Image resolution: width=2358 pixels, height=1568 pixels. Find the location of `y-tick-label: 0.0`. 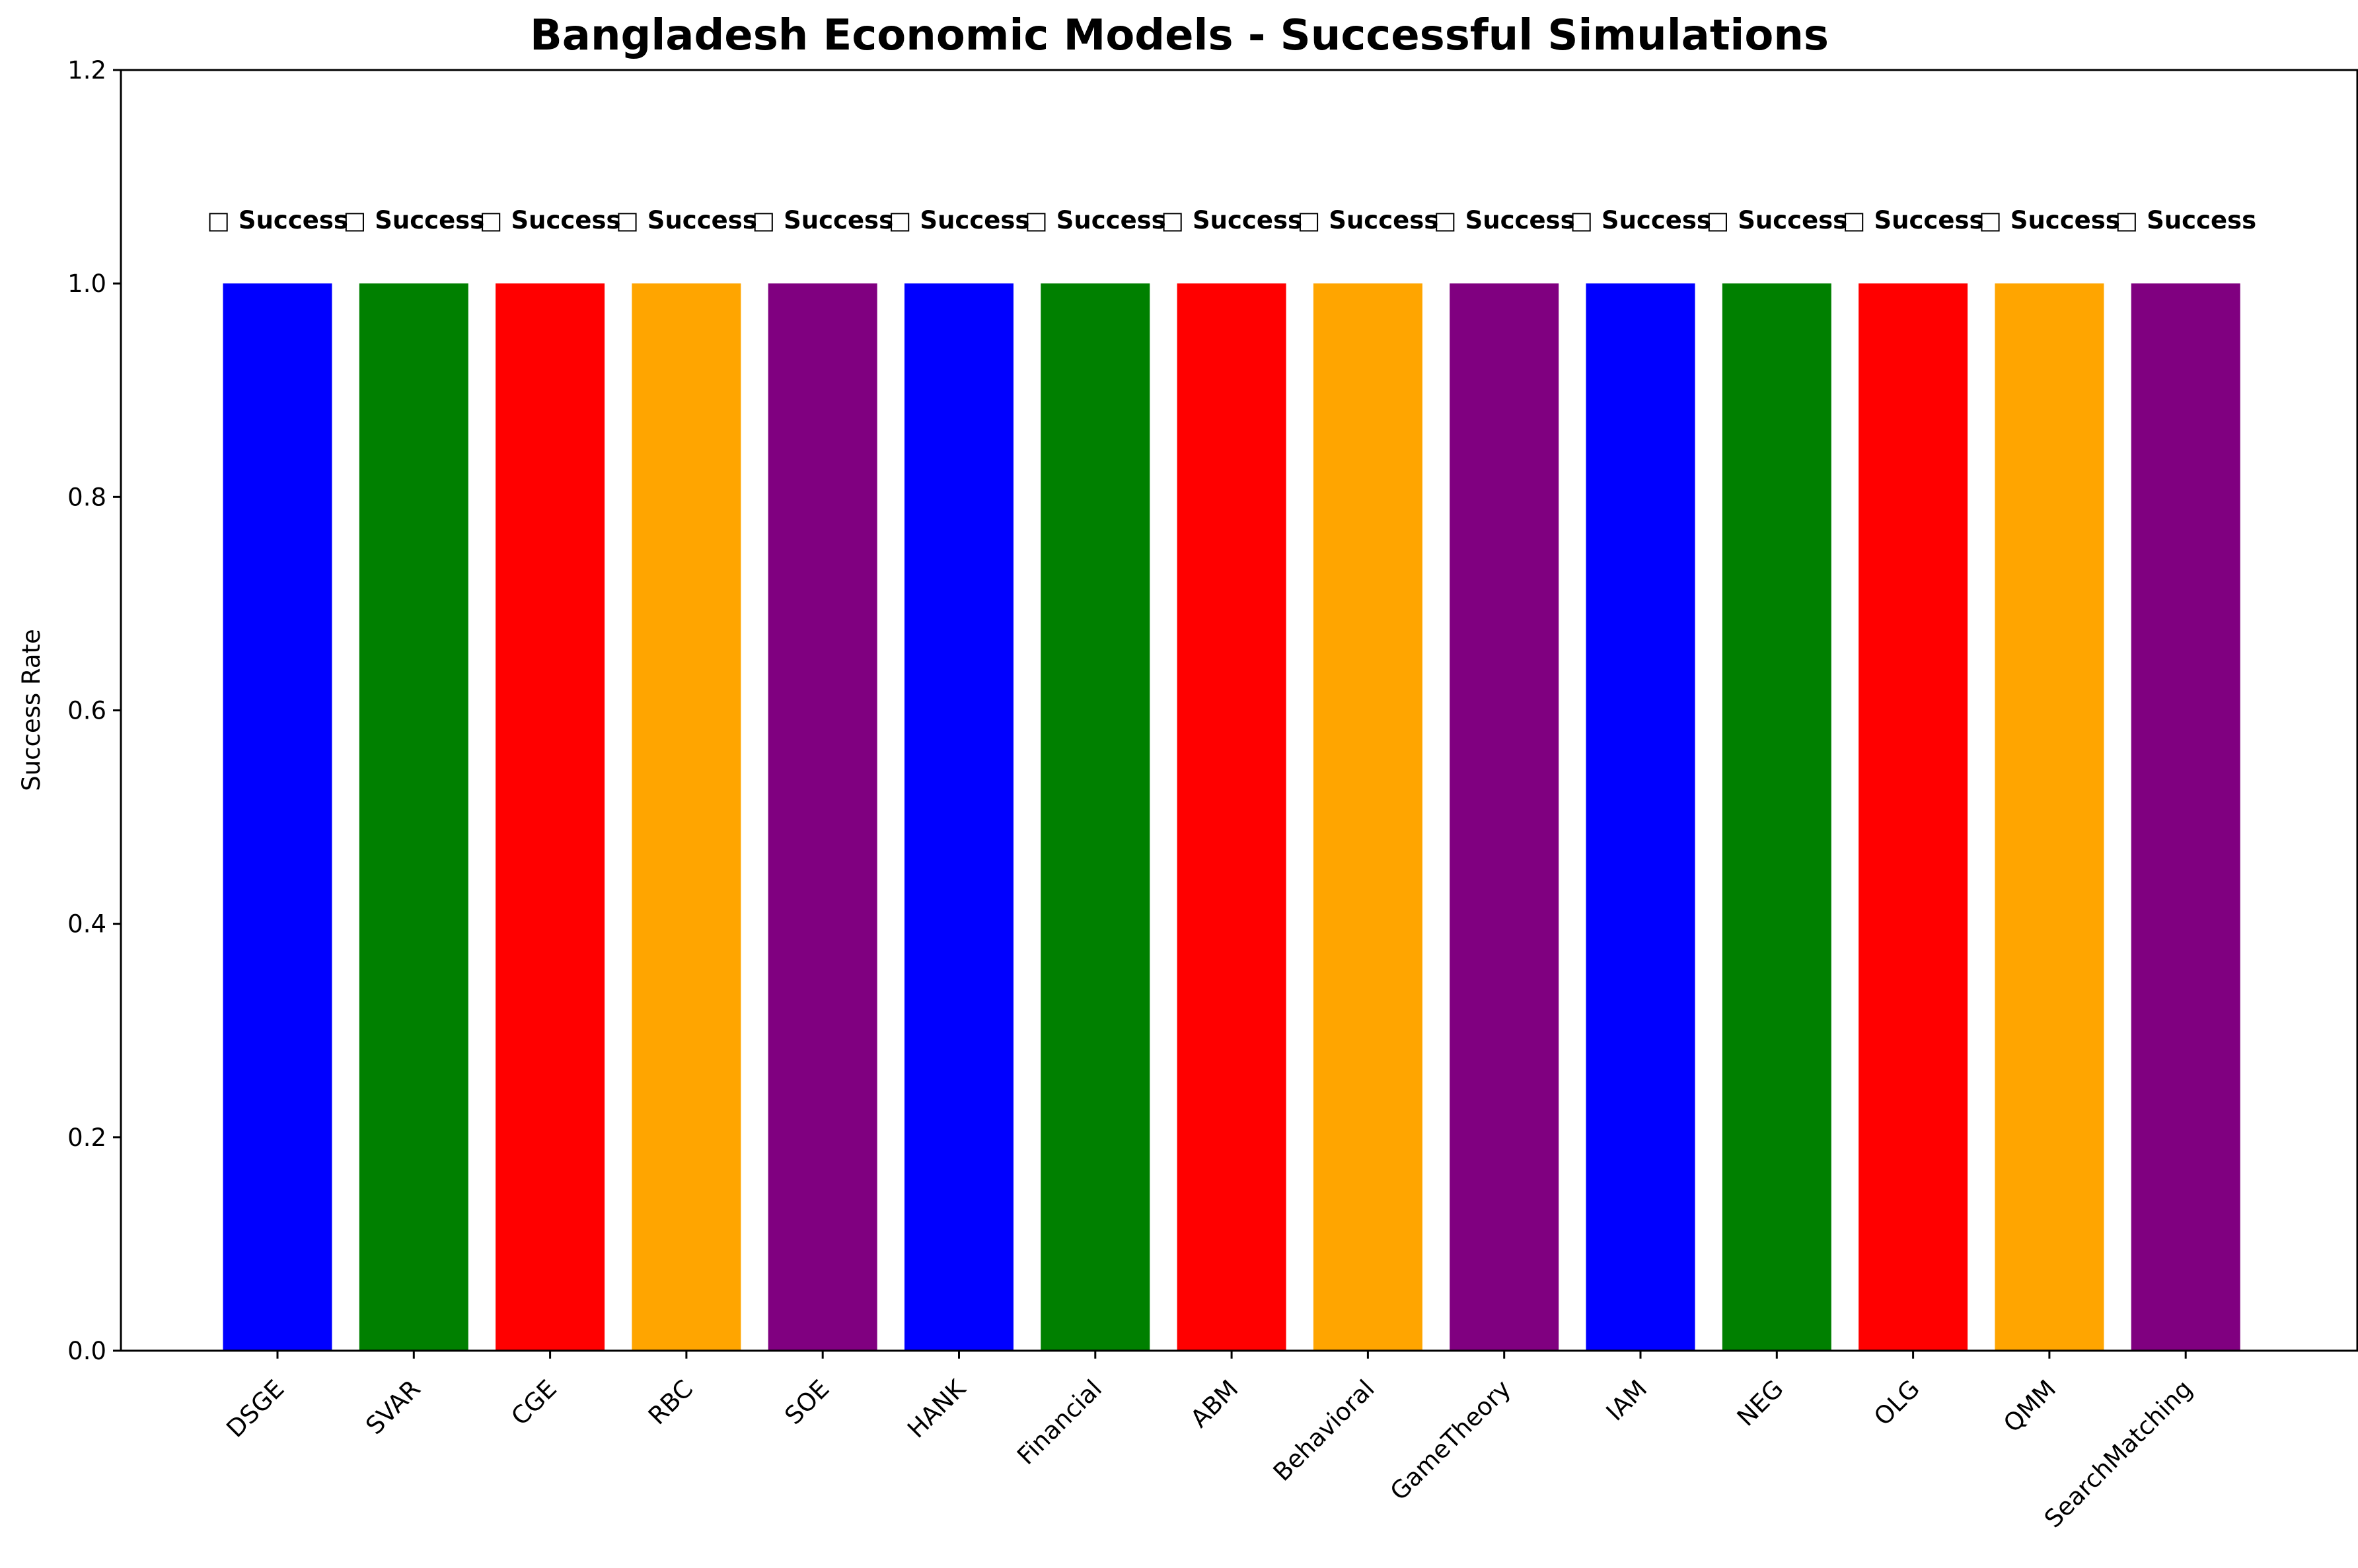

y-tick-label: 0.0 is located at coordinates (86, 1351).